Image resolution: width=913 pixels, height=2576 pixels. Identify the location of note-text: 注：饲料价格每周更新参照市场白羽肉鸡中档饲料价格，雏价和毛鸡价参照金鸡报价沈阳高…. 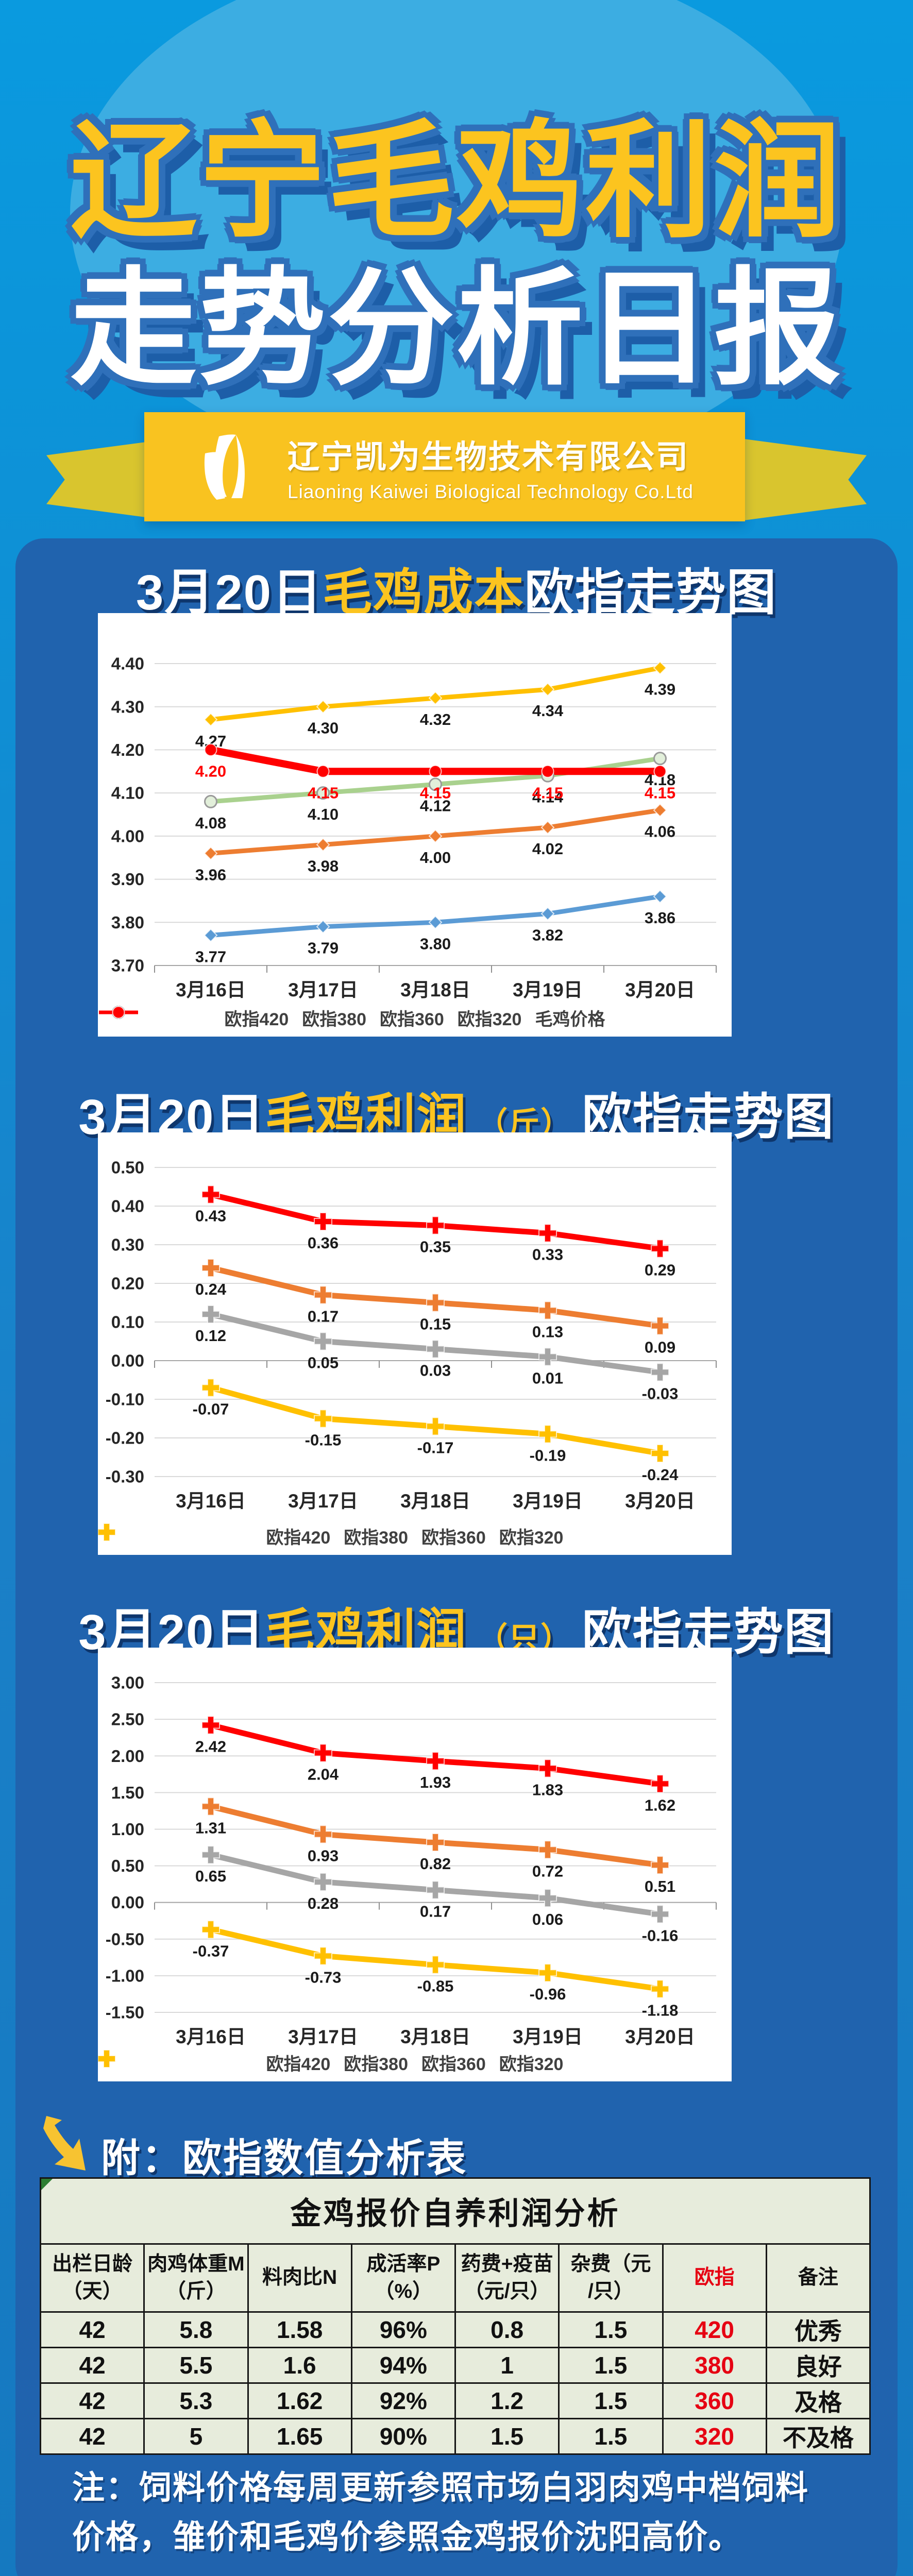
(440, 2512).